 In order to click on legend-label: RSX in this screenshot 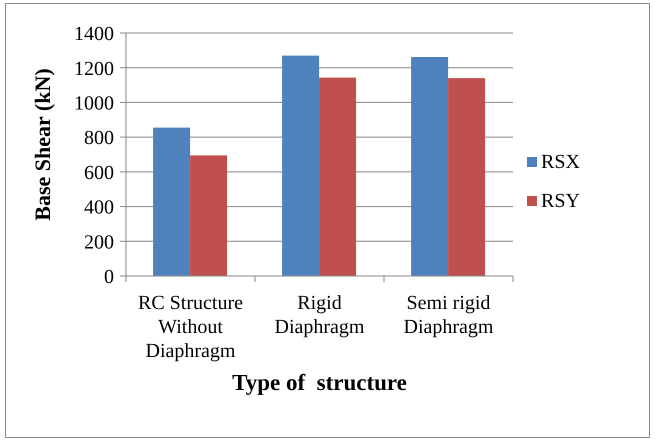, I will do `click(560, 162)`.